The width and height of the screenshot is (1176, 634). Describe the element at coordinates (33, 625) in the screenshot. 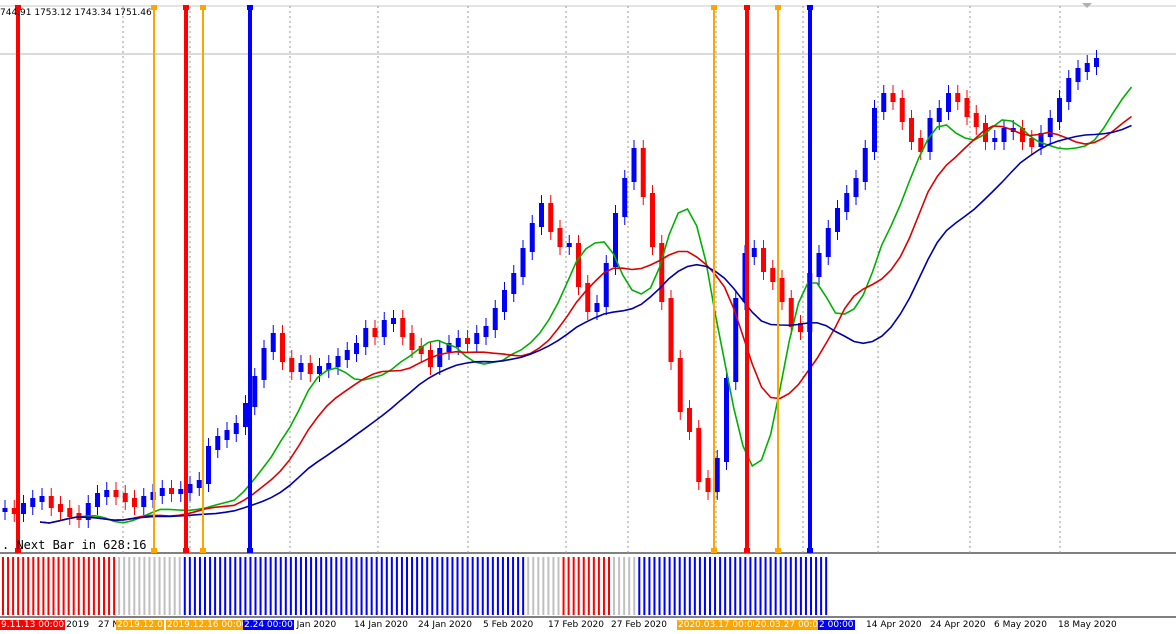

I see `vline-label: 9.11.13 00:00` at that location.